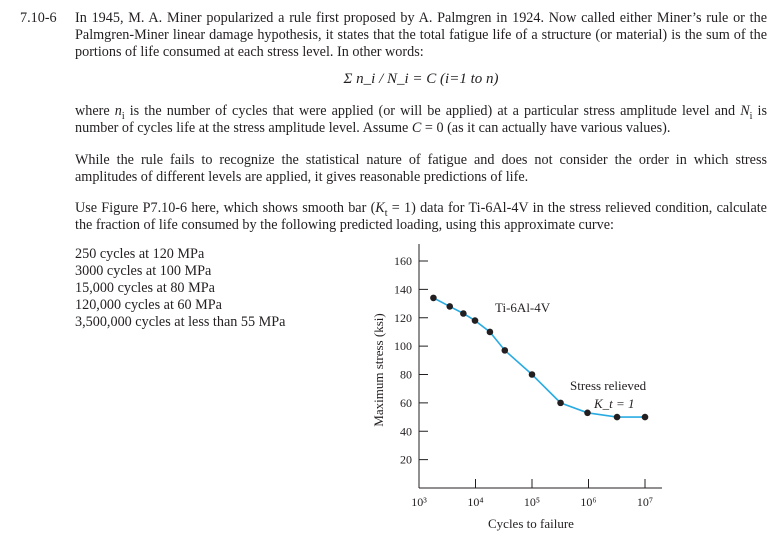  Describe the element at coordinates (143, 271) in the screenshot. I see `loading-item: 3000 cycles at 100 MPa` at that location.